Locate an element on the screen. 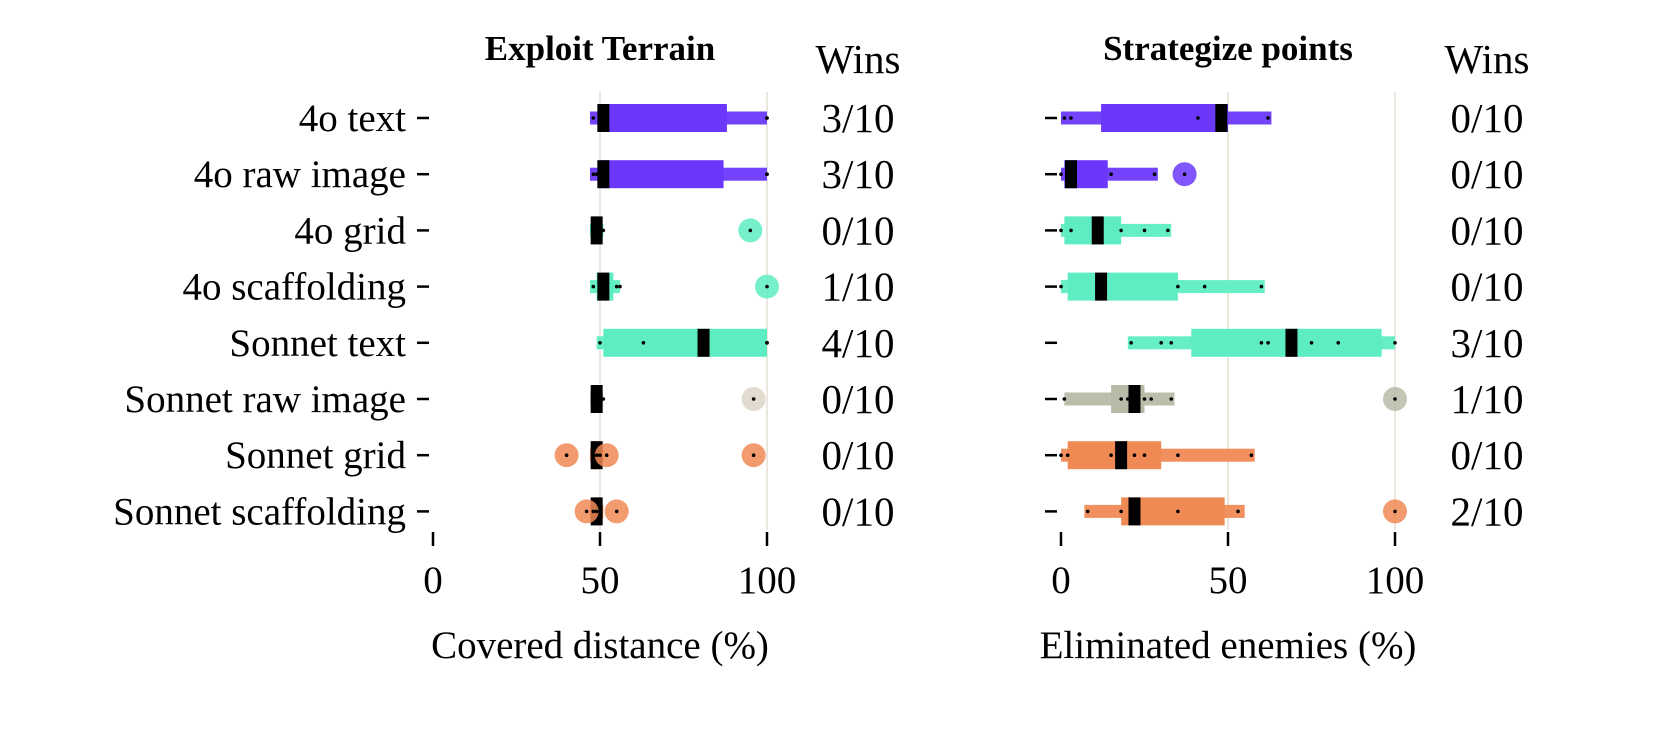  box-4o-grid: 0/10 is located at coordinates (1291, 230).